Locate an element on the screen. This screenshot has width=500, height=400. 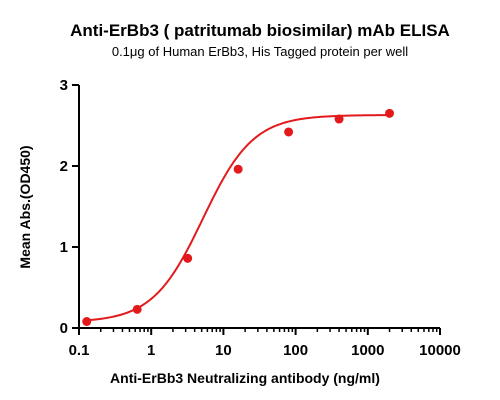
x-tick-label: 1000 is located at coordinates (367, 350).